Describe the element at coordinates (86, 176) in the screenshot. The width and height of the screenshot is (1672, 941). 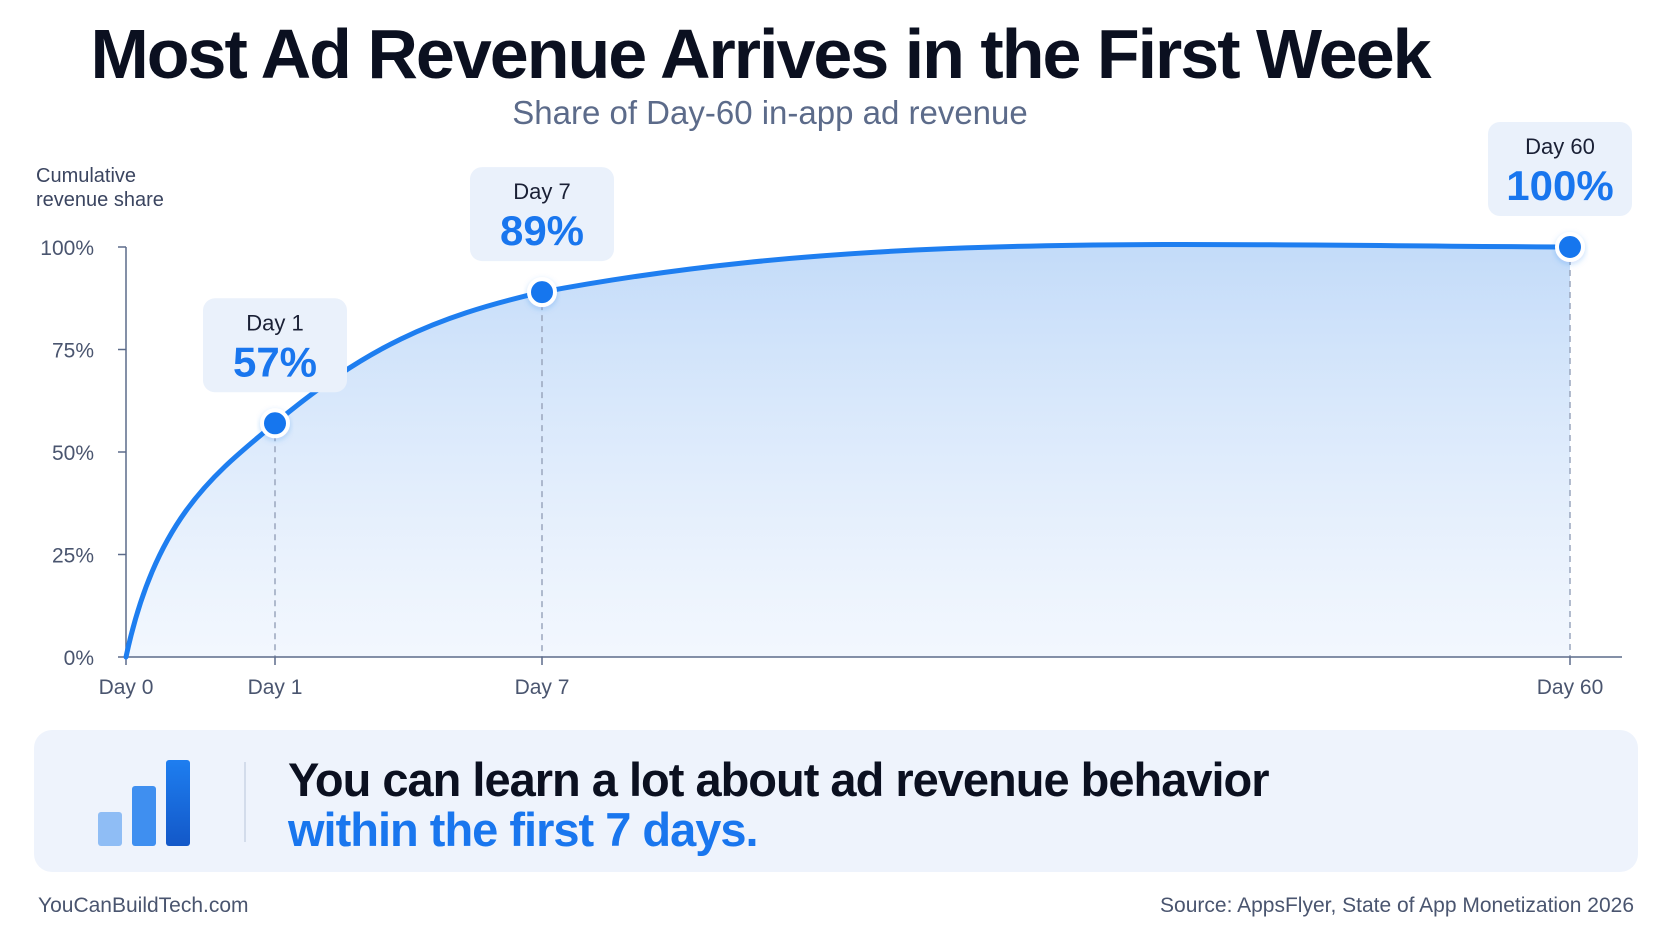
I see `y-axis-title-line-1: Cumulative` at that location.